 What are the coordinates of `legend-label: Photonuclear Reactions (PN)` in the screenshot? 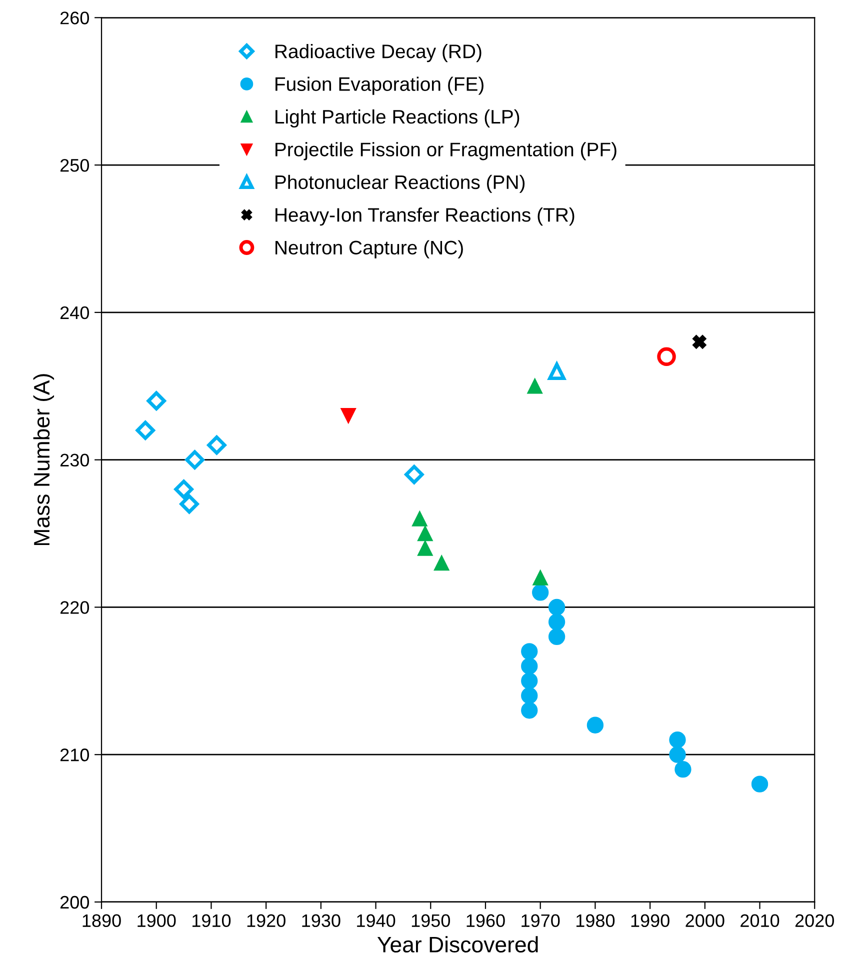 It's located at (400, 183).